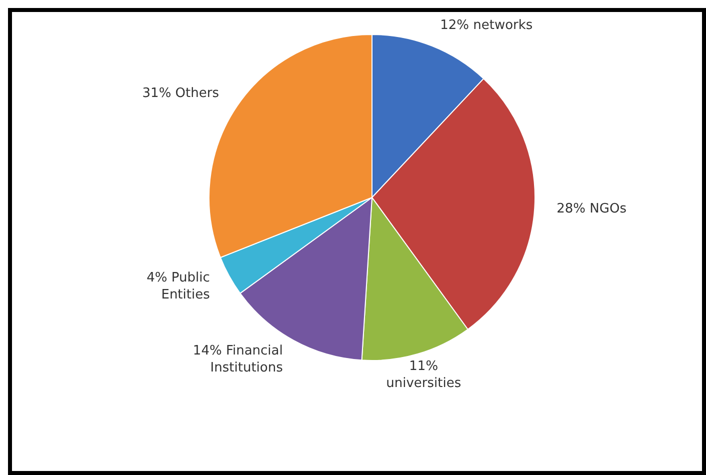 This screenshot has width=706, height=475. I want to click on slice-label: 31% Others, so click(181, 93).